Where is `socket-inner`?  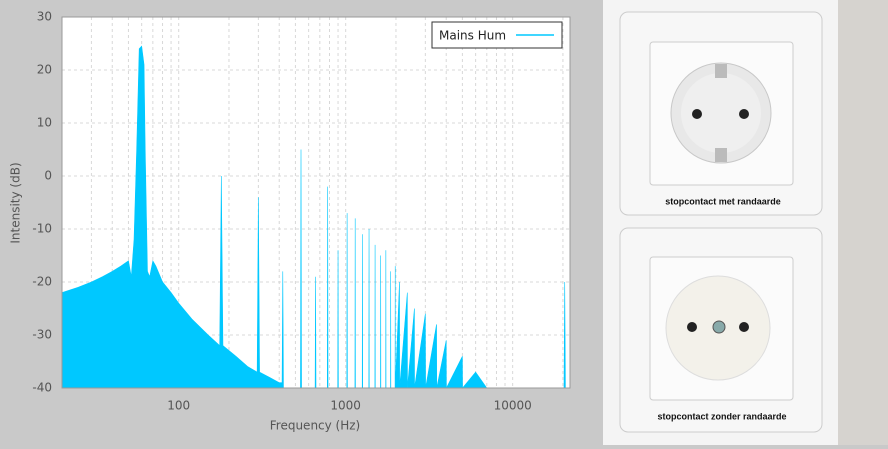
socket-inner is located at coordinates (721, 113).